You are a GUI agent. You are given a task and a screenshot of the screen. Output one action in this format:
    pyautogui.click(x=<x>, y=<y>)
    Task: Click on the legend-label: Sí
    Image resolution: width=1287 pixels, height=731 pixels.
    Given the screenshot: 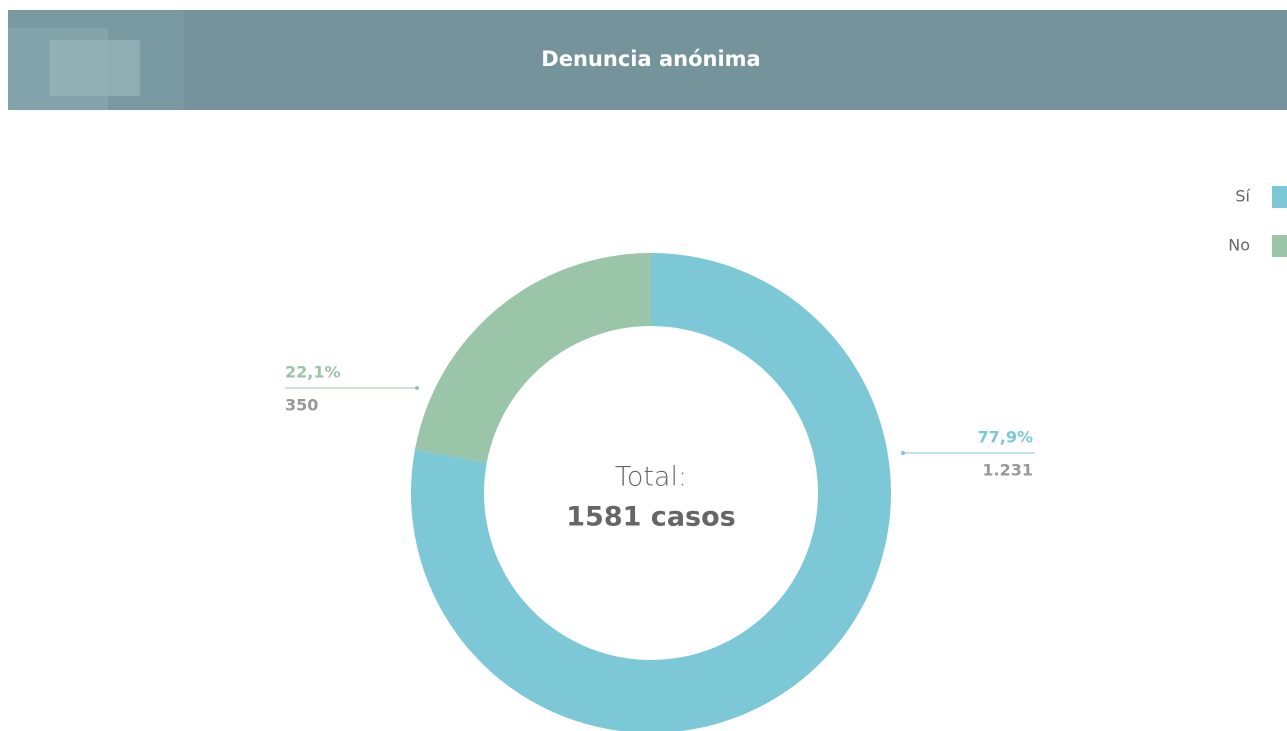 What is the action you would take?
    pyautogui.click(x=1242, y=196)
    